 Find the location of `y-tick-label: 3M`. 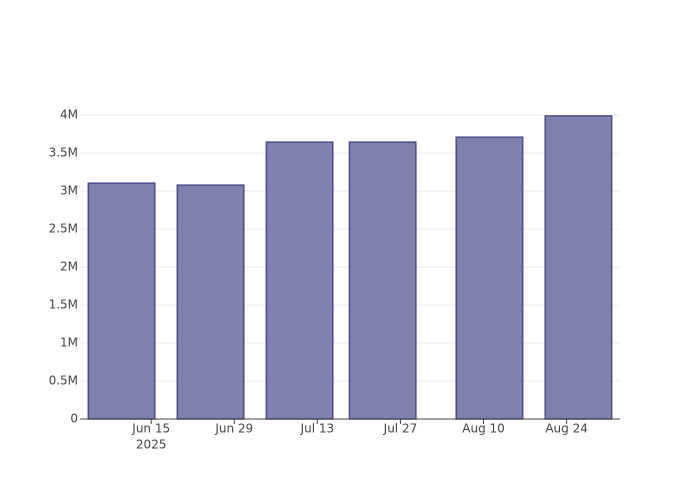

y-tick-label: 3M is located at coordinates (69, 191).